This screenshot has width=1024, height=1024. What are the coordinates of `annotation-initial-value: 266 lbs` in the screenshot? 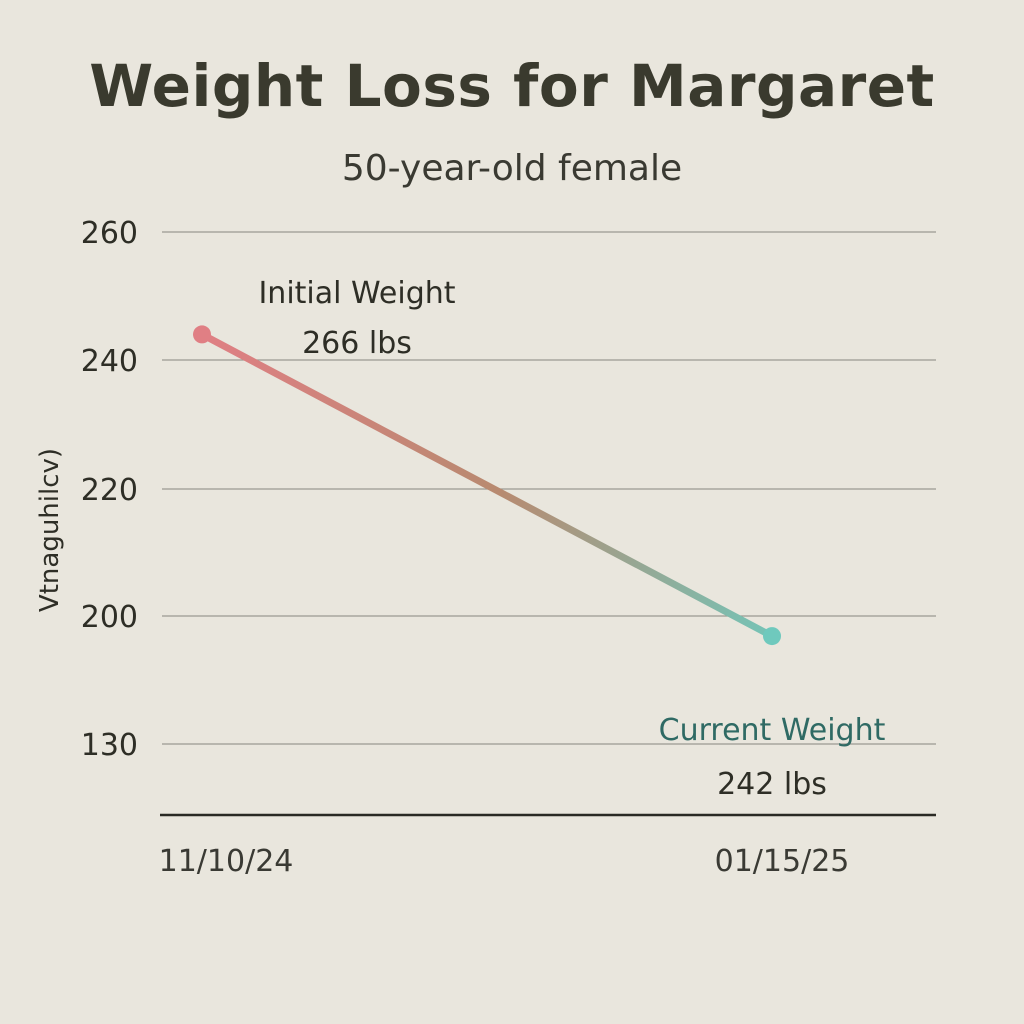 It's located at (357, 343).